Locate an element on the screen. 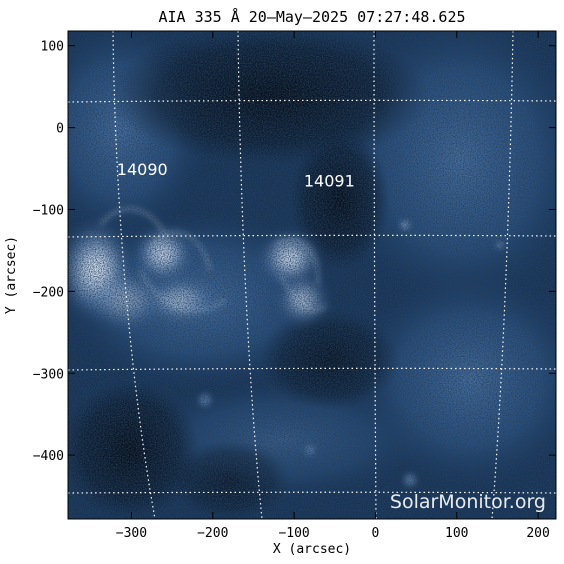 The height and width of the screenshot is (564, 564). active-region-label: 14091 is located at coordinates (329, 181).